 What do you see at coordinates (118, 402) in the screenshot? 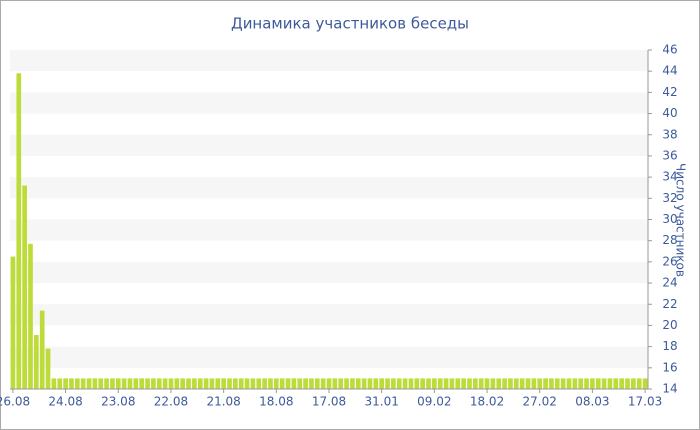
I see `x-tick-label: 23.08` at bounding box center [118, 402].